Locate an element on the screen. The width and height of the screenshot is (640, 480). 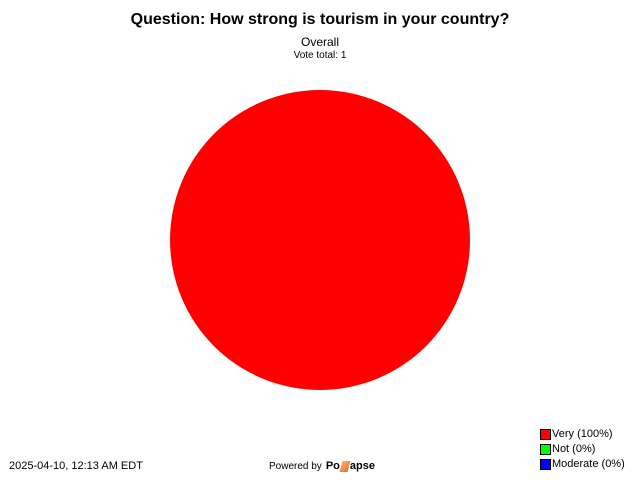
legend-label: Moderate (0%) is located at coordinates (588, 464).